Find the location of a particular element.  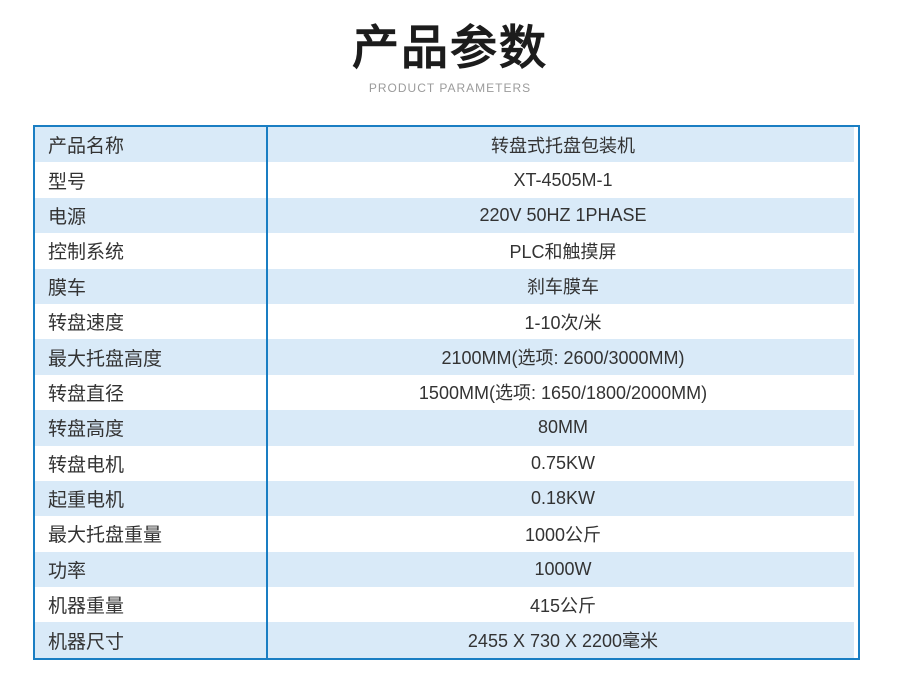

param-value: PLC和触摸屏 is located at coordinates (563, 251).